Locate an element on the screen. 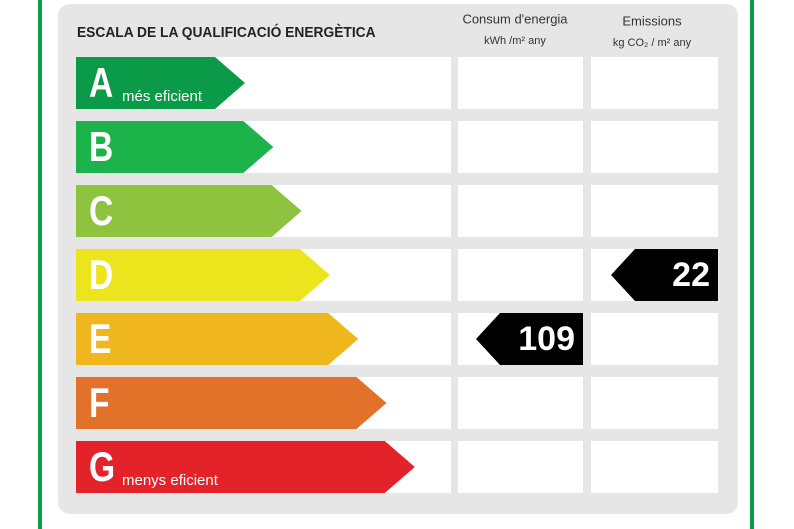 The height and width of the screenshot is (529, 794). column-unit: kg CO₂ / m² any is located at coordinates (652, 43).